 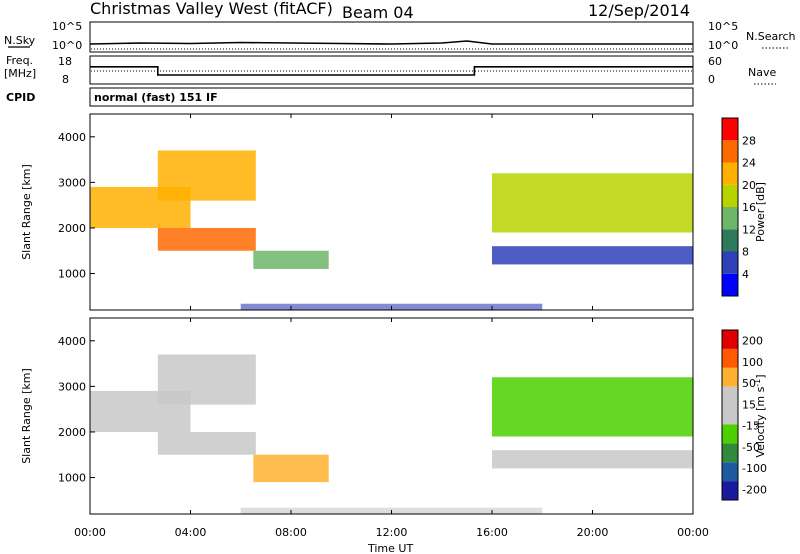 What do you see at coordinates (757, 383) in the screenshot?
I see `velocity-colorbar-label-exp: -1` at bounding box center [757, 383].